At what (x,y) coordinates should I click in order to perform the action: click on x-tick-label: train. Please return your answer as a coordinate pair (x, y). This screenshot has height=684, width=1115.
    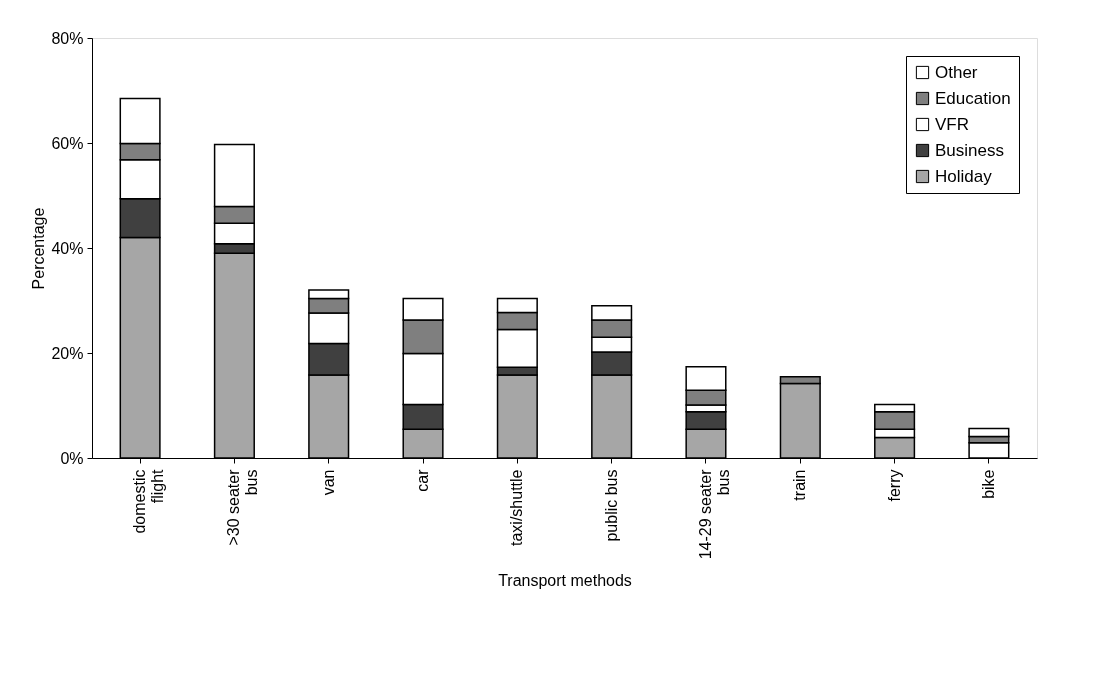
    Looking at the image, I should click on (800, 485).